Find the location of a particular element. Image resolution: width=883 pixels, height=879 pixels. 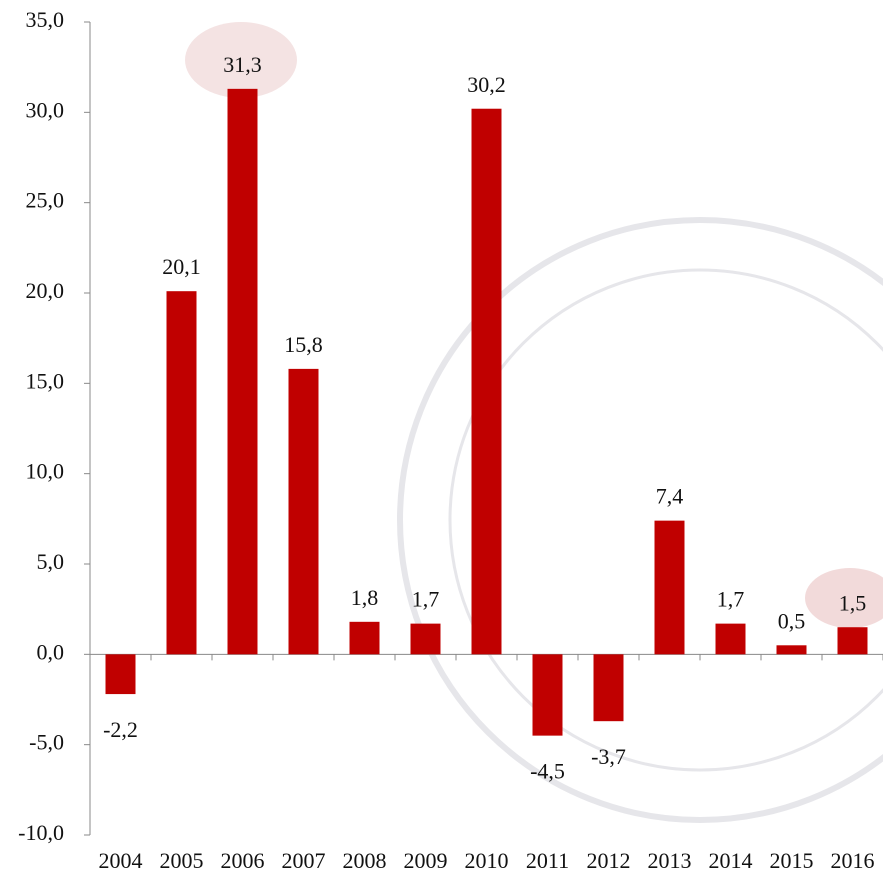

y-tick-label: 5,0 is located at coordinates (51, 561).